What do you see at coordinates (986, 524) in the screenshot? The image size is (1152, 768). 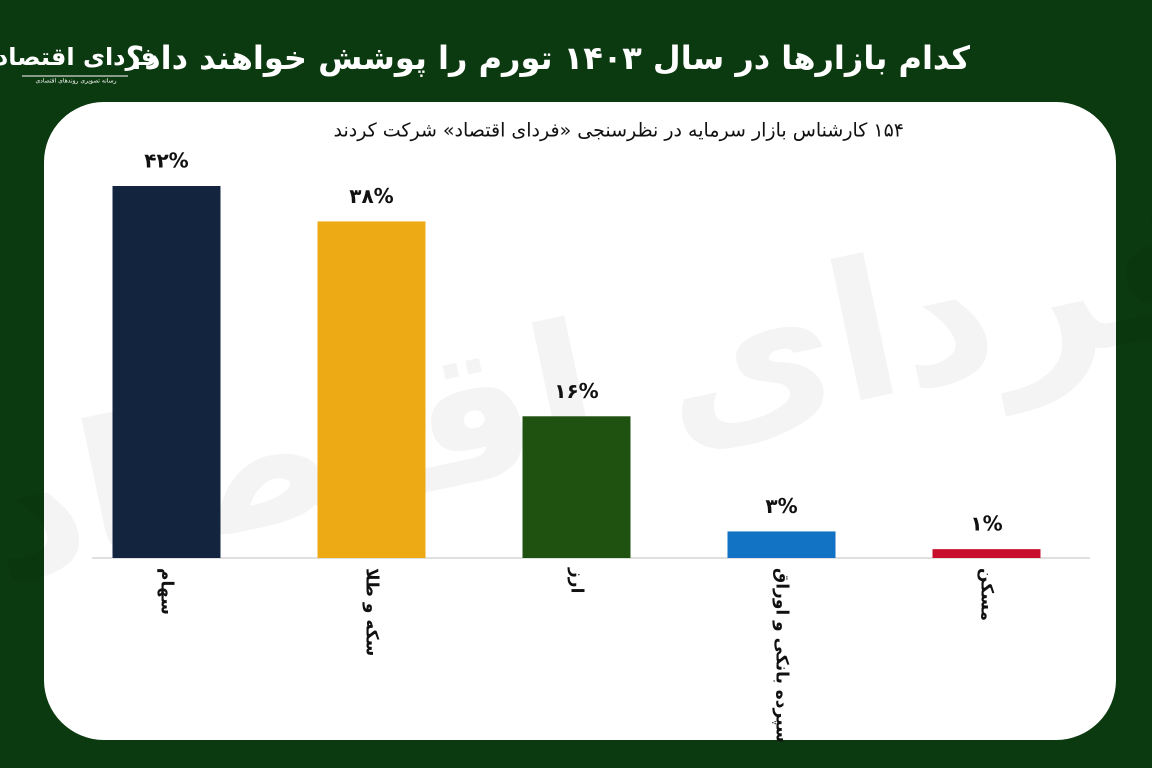 I see `value-label: ۱%` at bounding box center [986, 524].